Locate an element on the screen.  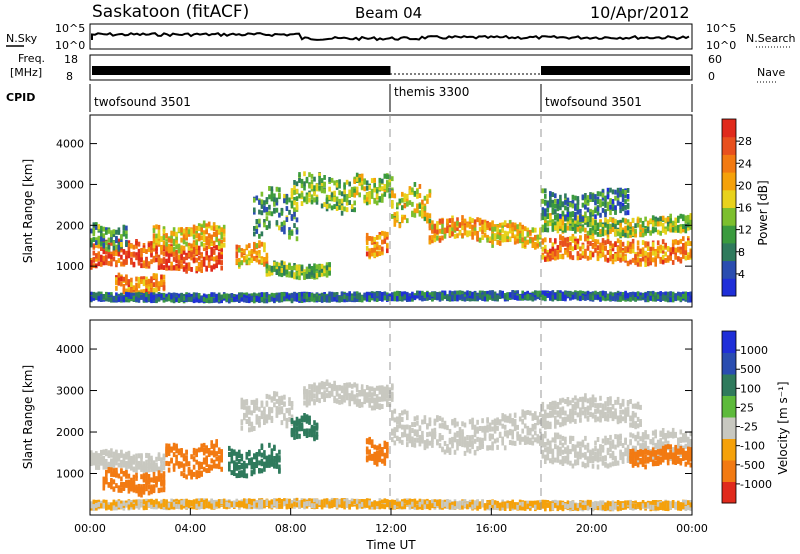
colorbar-swatch is located at coordinates (729, 198).